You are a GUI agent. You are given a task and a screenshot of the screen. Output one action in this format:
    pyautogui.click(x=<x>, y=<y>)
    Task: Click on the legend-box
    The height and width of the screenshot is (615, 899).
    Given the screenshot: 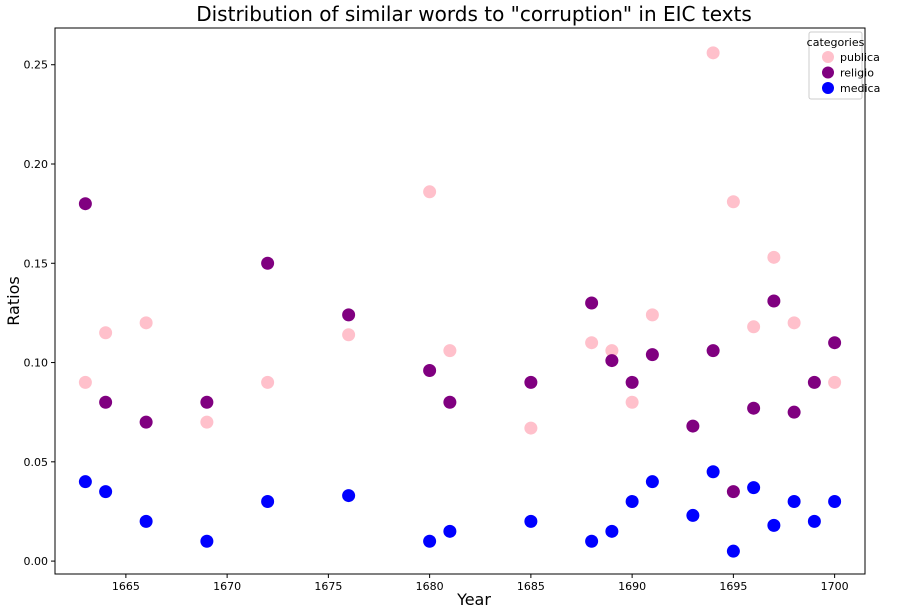 What is the action you would take?
    pyautogui.click(x=835, y=65)
    